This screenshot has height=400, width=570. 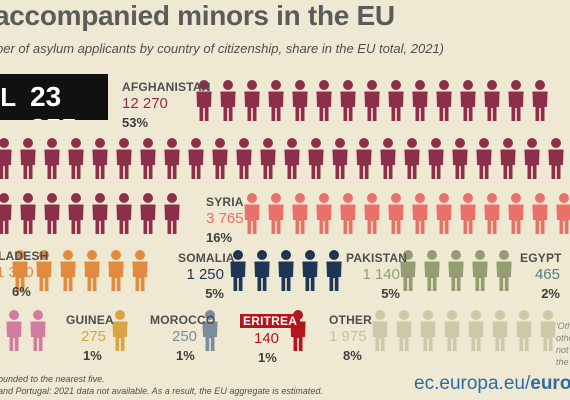 What do you see at coordinates (21, 291) in the screenshot?
I see `category-share: 6%` at bounding box center [21, 291].